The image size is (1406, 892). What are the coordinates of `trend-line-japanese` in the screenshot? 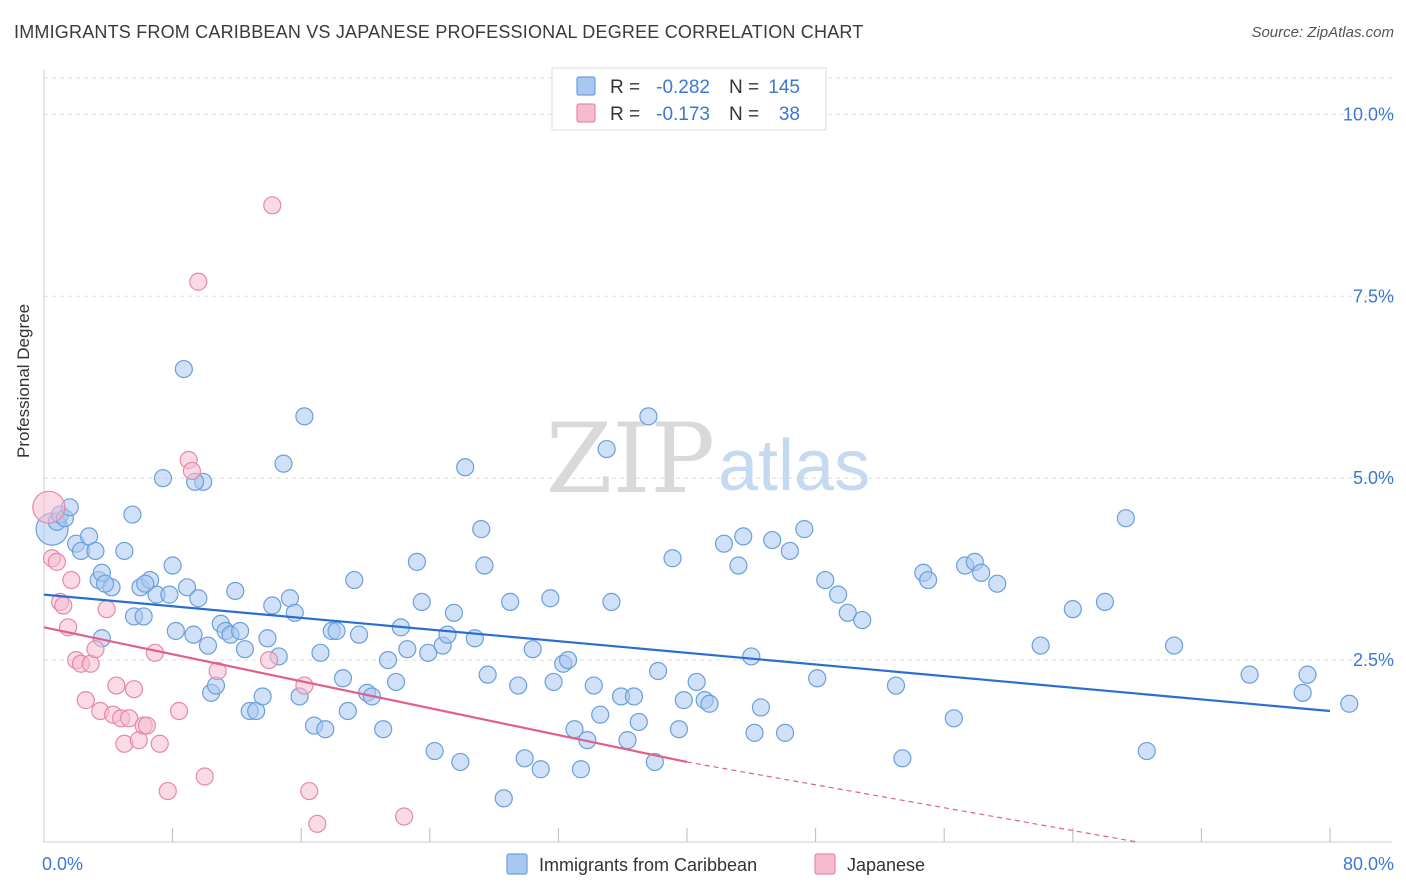 It's located at (365, 695).